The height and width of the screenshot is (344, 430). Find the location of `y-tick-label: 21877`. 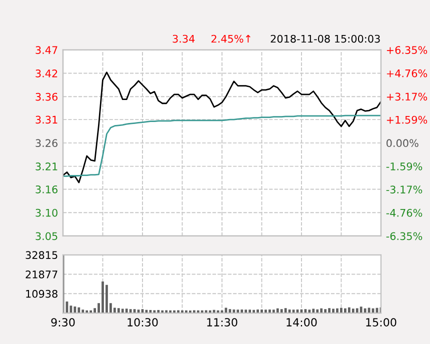

y-tick-label: 21877 is located at coordinates (42, 274).